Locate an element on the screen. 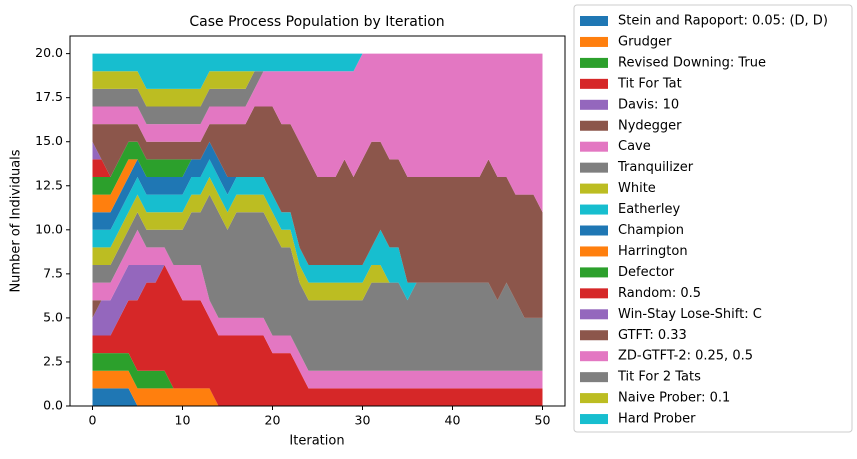 The image size is (857, 459). legend-label: Tit For Tat is located at coordinates (649, 83).